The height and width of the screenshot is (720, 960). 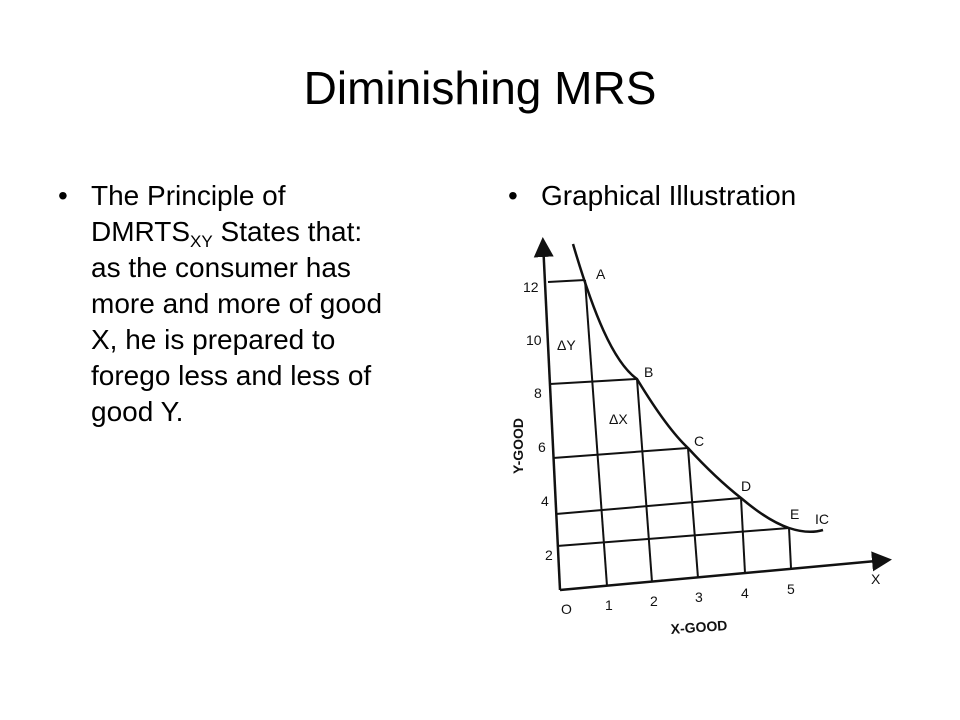 What do you see at coordinates (201, 241) in the screenshot?
I see `dmrts-subscript: XY` at bounding box center [201, 241].